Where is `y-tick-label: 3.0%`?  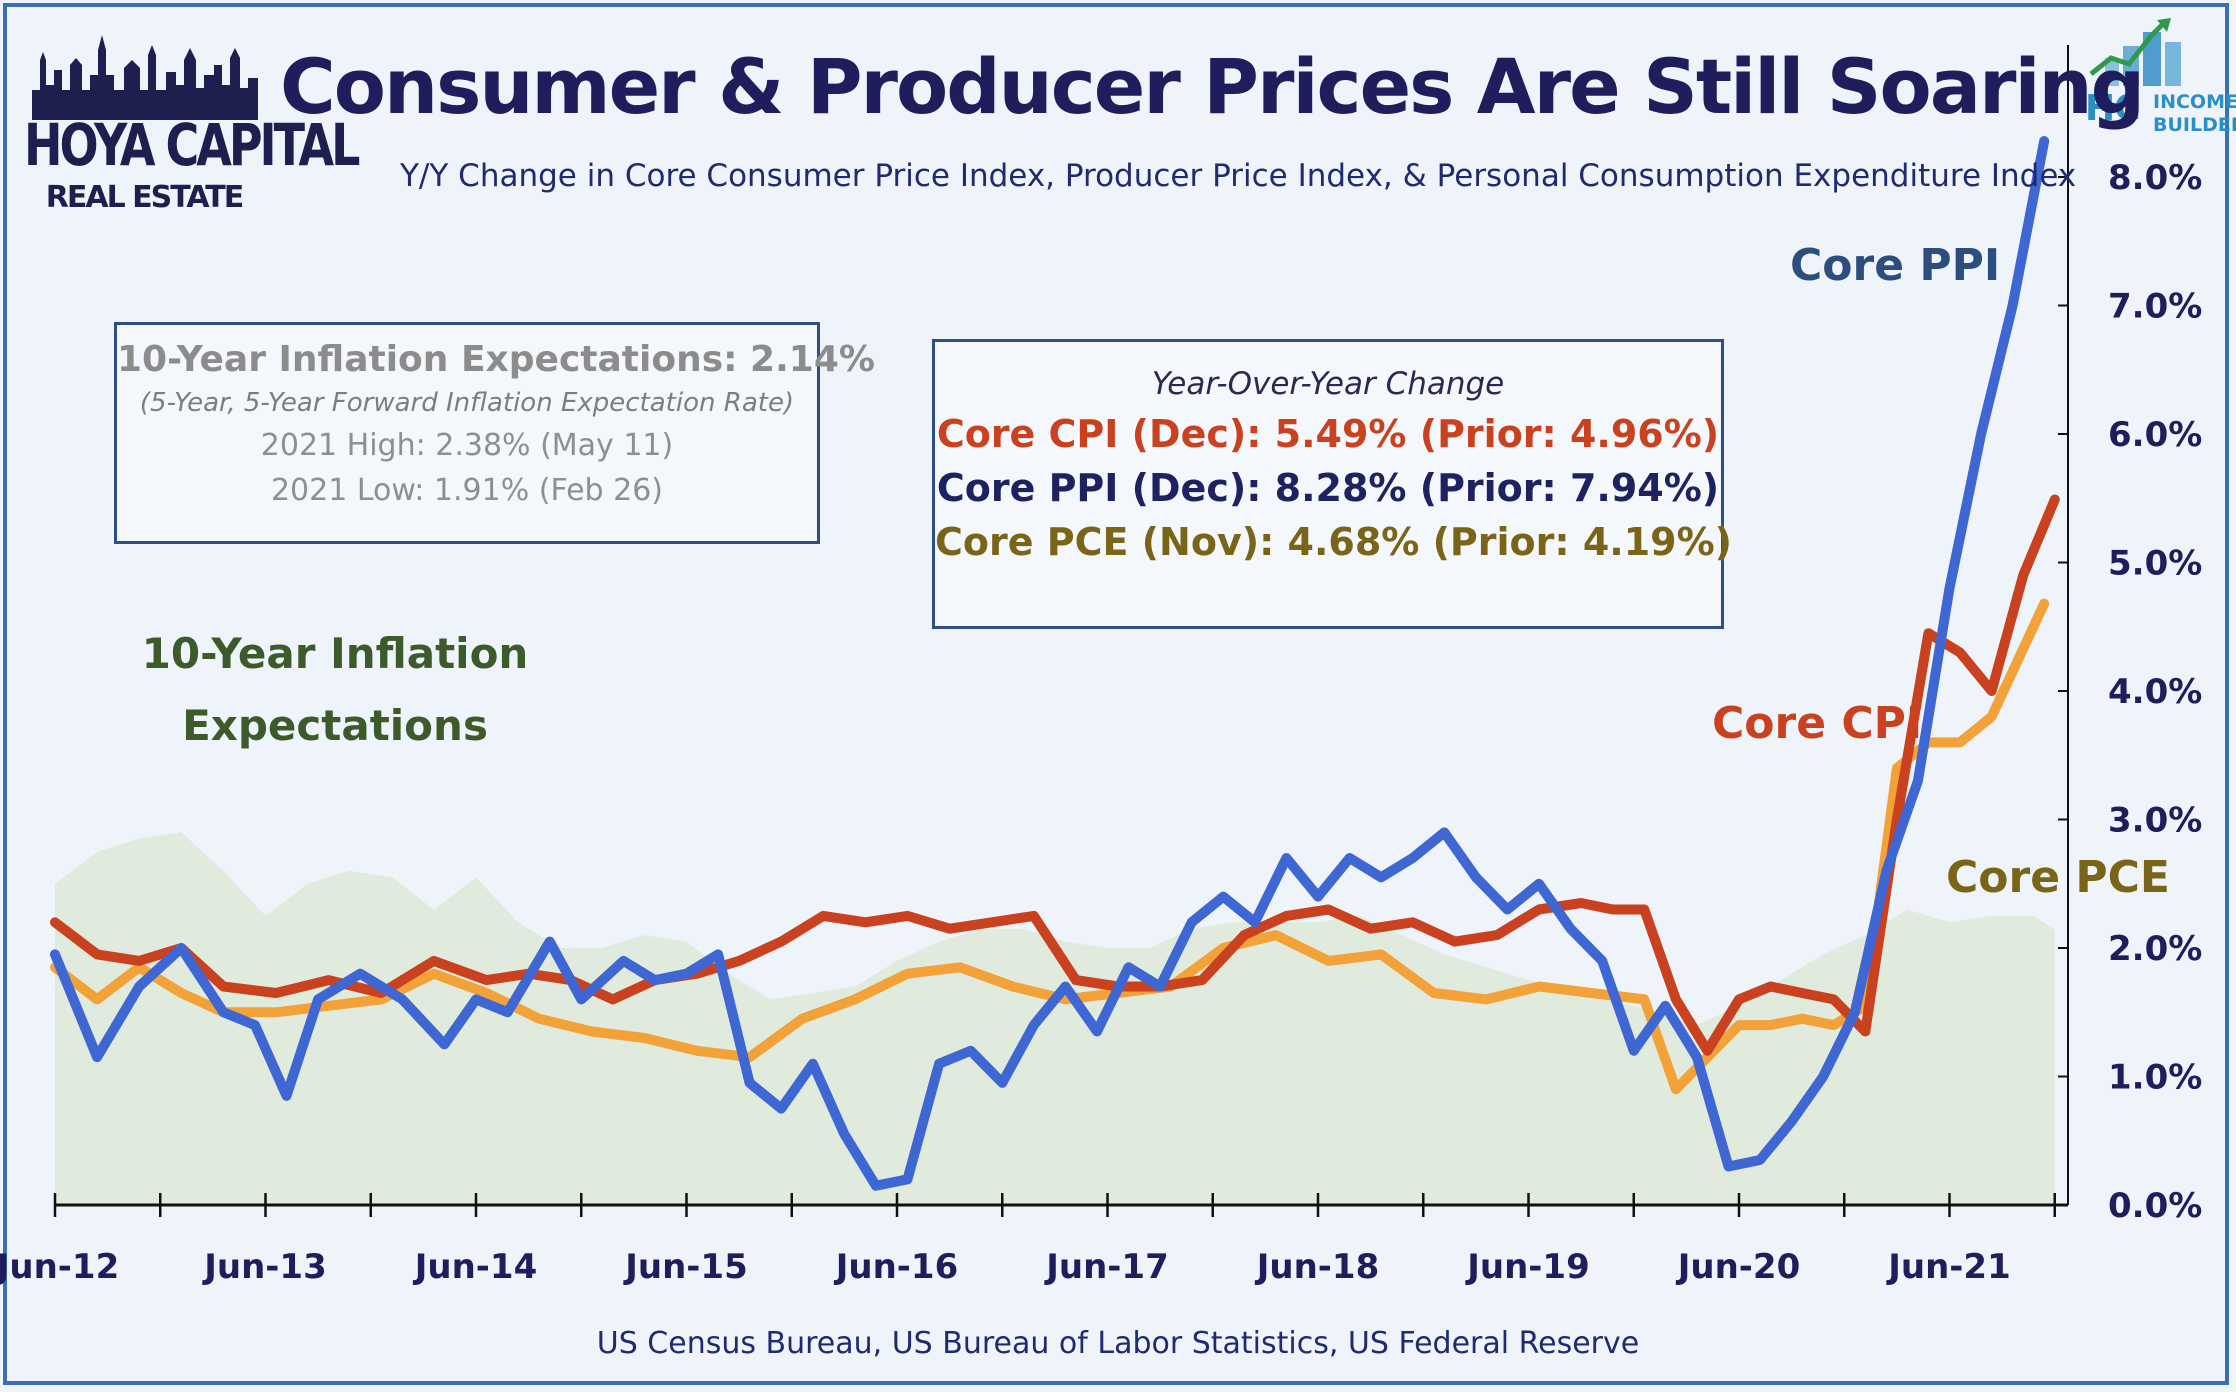 y-tick-label: 3.0% is located at coordinates (2155, 821).